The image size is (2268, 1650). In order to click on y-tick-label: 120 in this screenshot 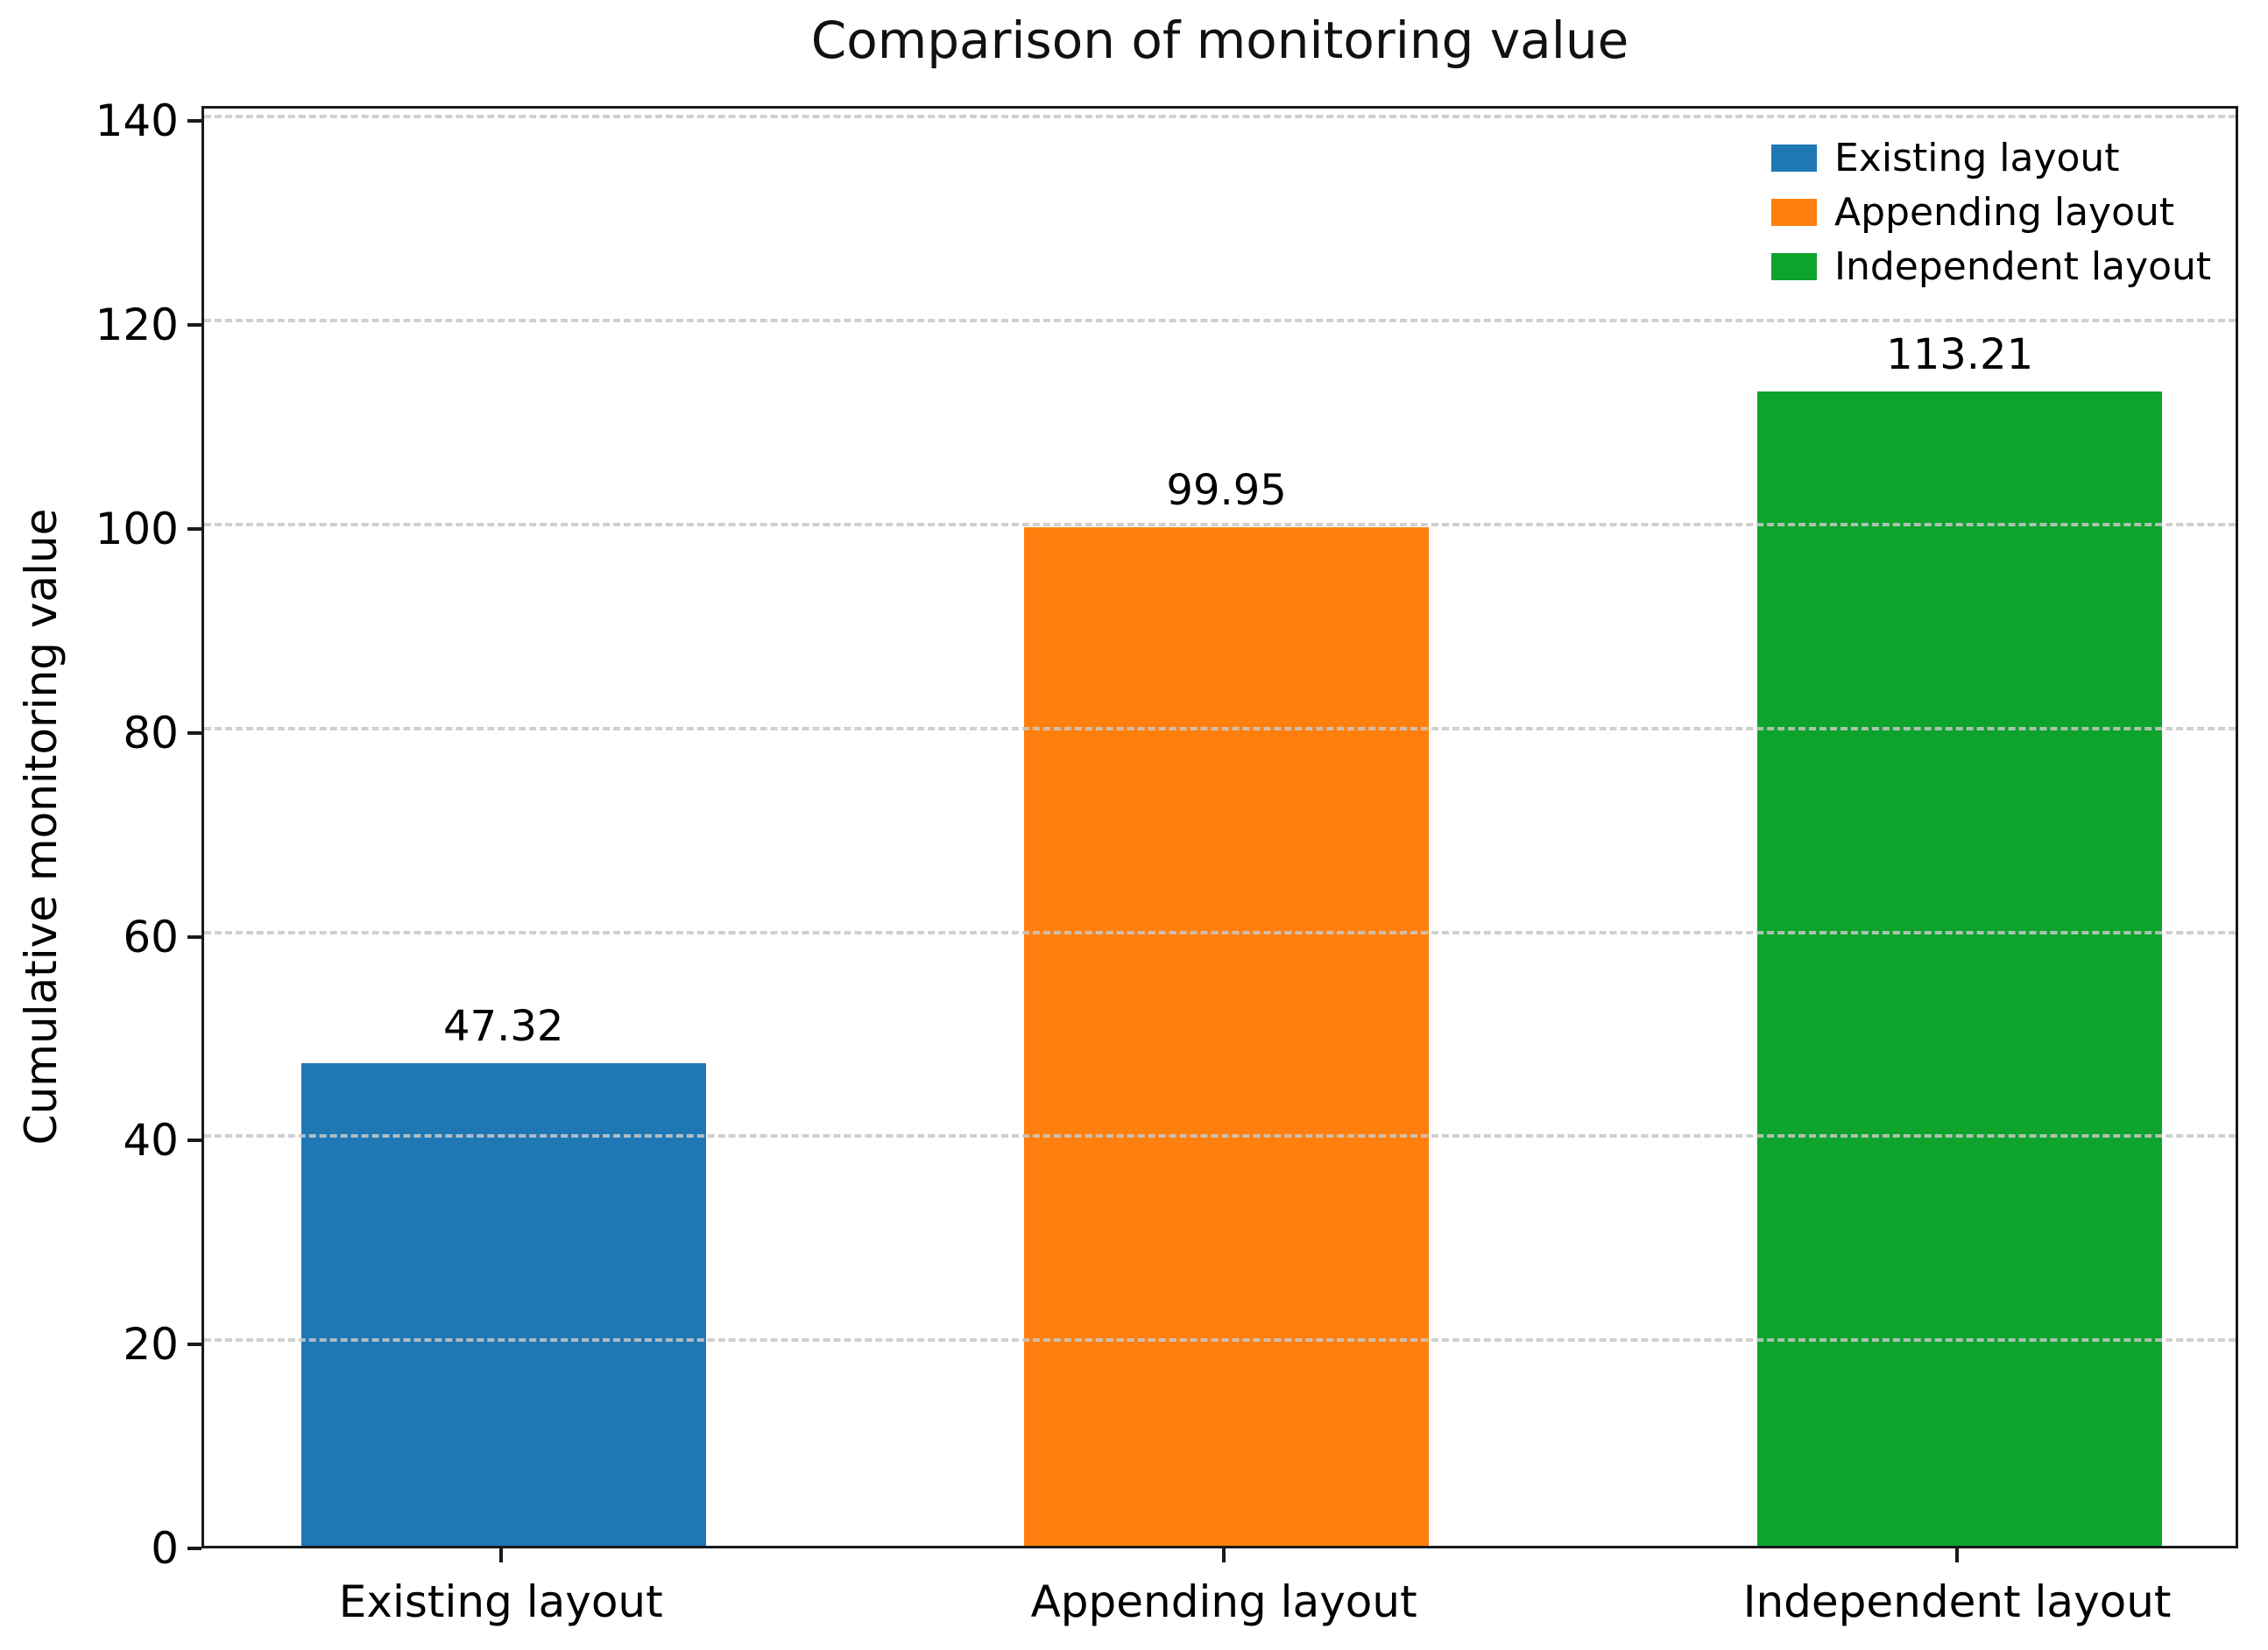, I will do `click(137, 326)`.